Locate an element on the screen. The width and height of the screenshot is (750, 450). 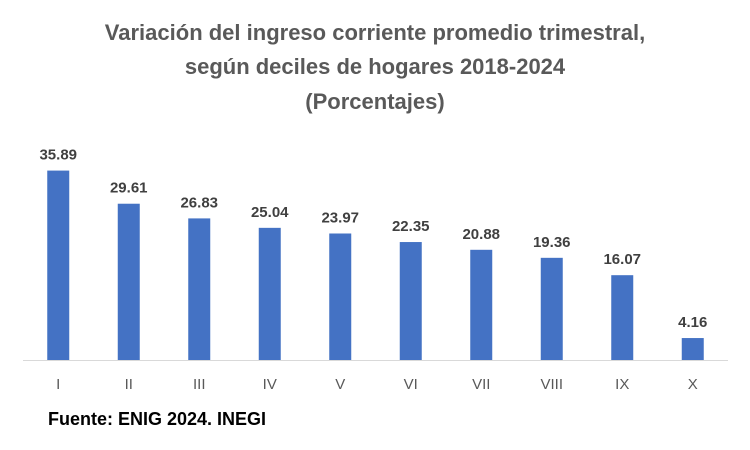
source-note: Fuente: ENIG 2024. INEGI is located at coordinates (157, 419).